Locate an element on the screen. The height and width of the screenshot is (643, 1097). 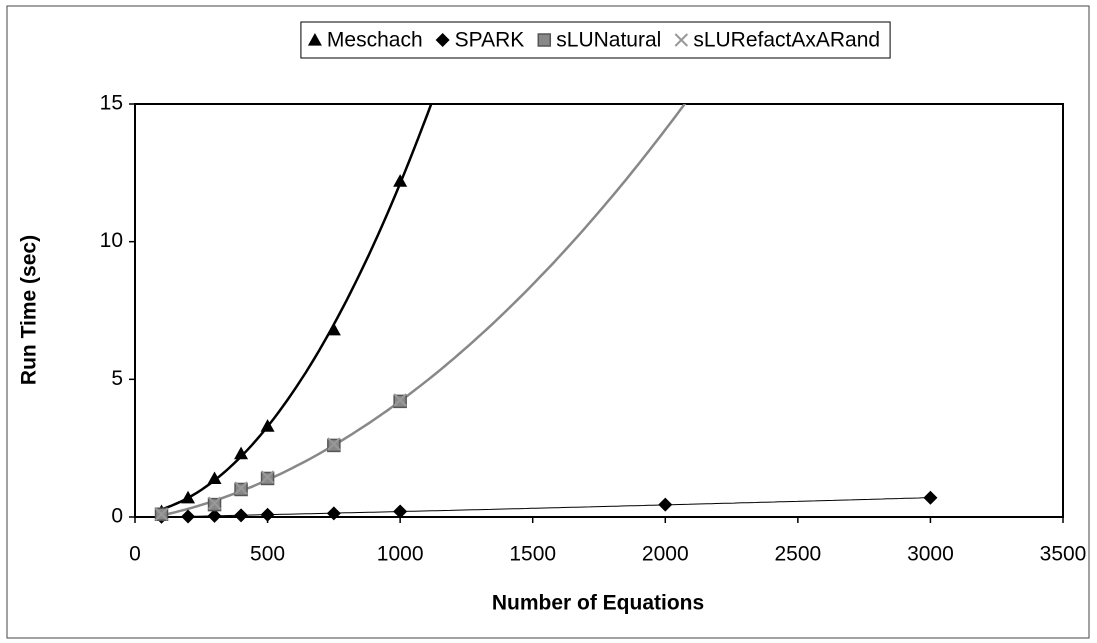
y-tick-label: 5 is located at coordinates (117, 378).